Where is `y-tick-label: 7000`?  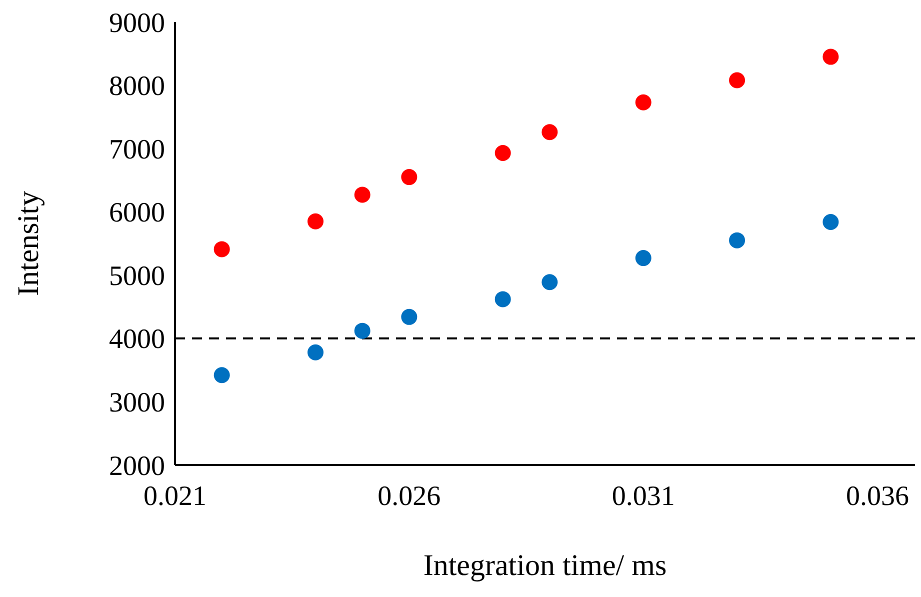 y-tick-label: 7000 is located at coordinates (137, 150).